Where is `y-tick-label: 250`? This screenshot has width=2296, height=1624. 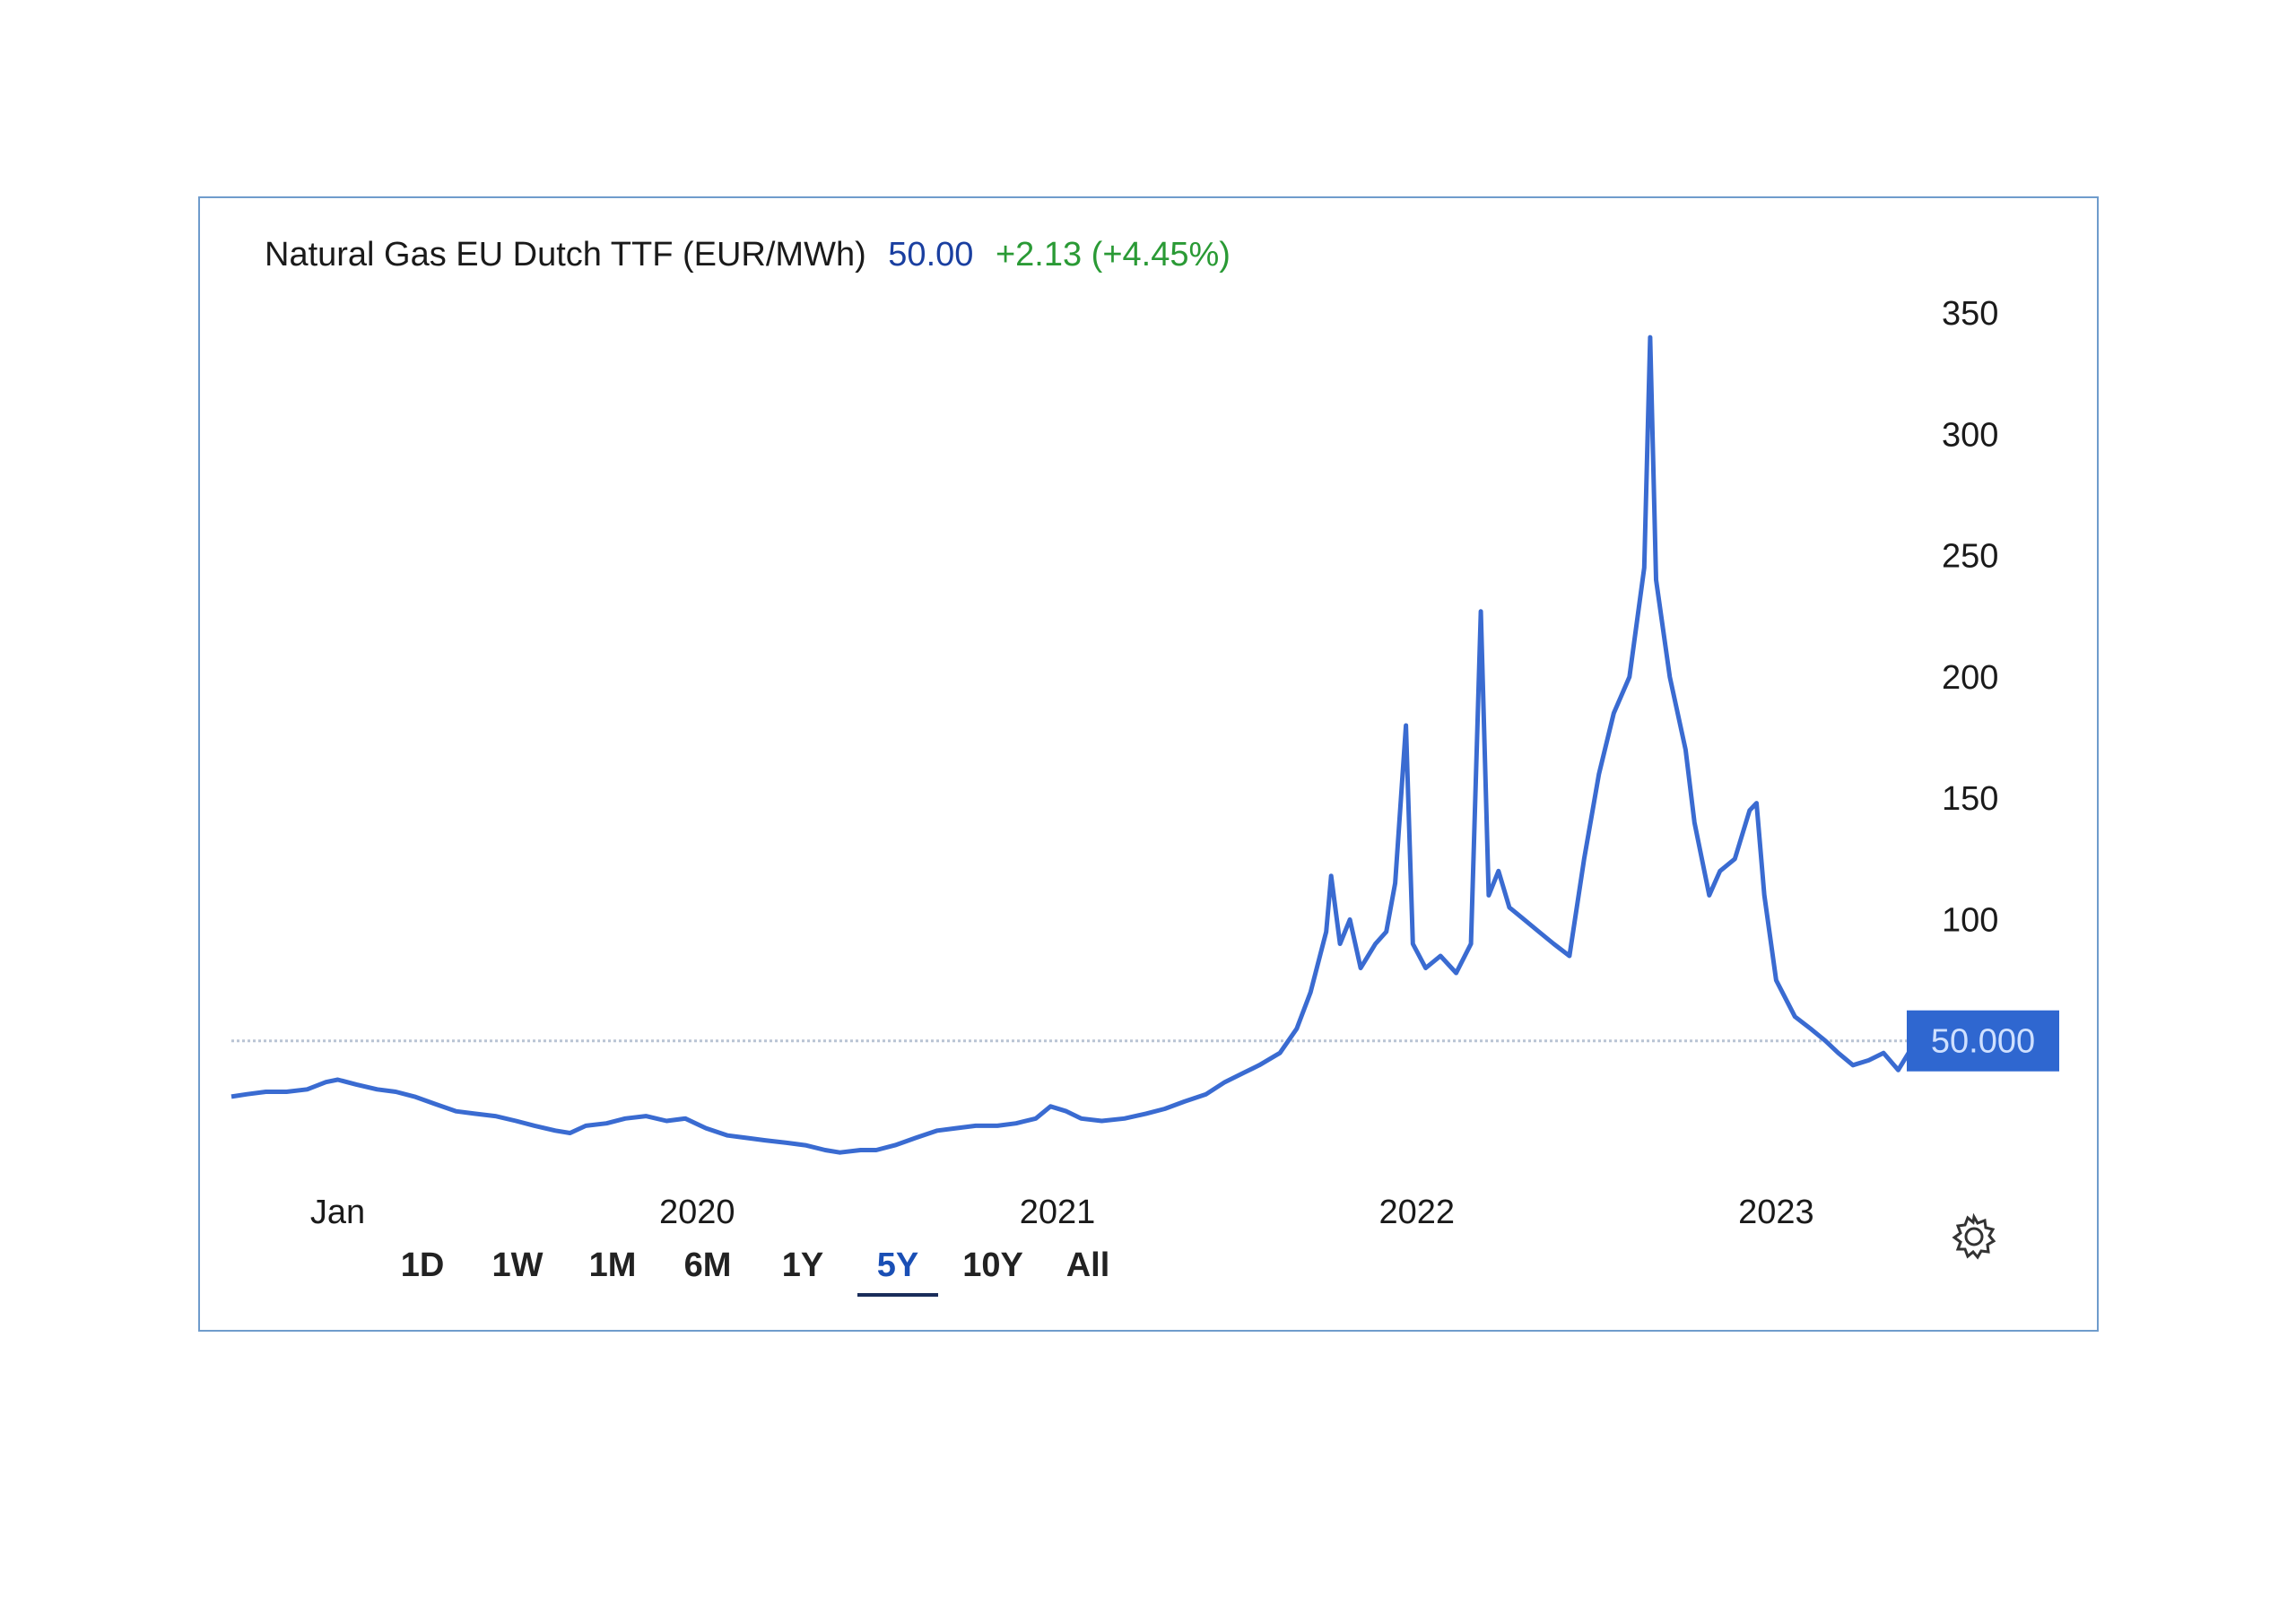
y-tick-label: 250 is located at coordinates (1970, 557).